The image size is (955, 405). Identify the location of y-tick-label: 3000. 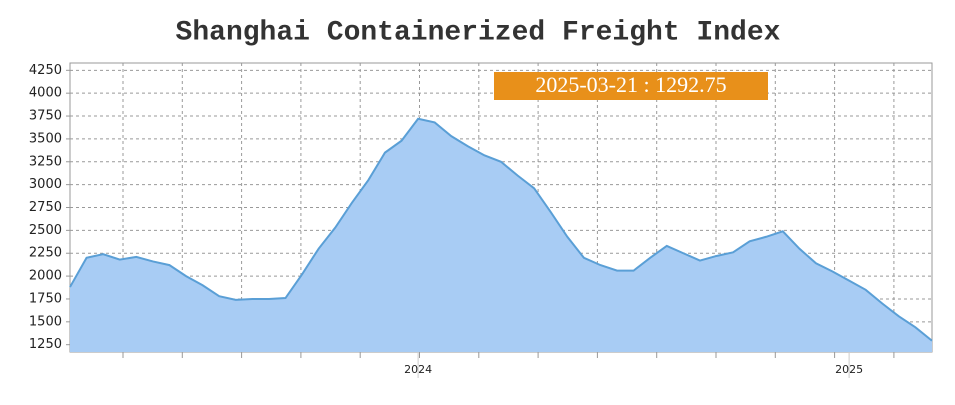
(45, 184).